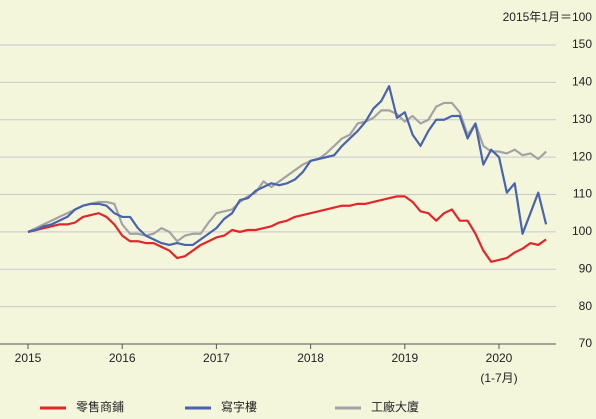  Describe the element at coordinates (586, 268) in the screenshot. I see `y-tick-label: 90` at that location.